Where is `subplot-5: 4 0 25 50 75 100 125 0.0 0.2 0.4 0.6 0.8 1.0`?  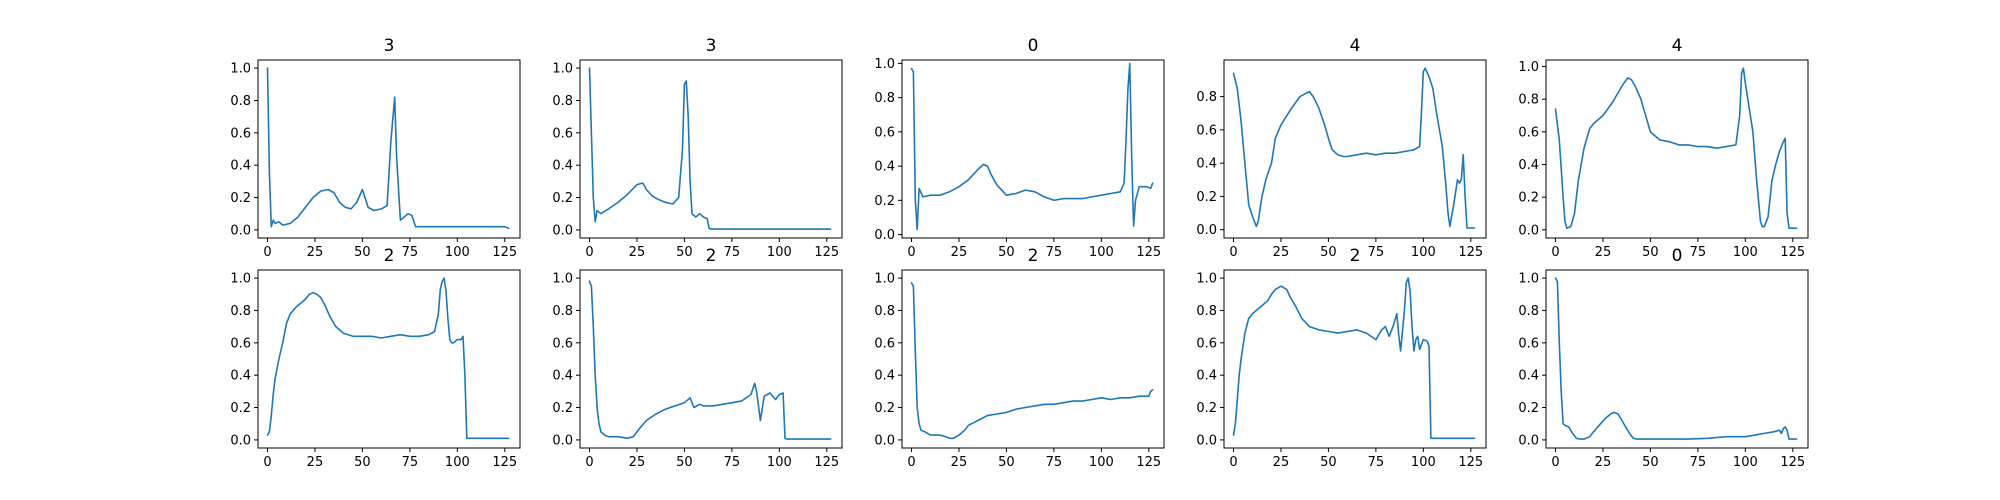 subplot-5: 4 0 25 50 75 100 125 0.0 0.2 0.4 0.6 0.8 1.0 is located at coordinates (1663, 148).